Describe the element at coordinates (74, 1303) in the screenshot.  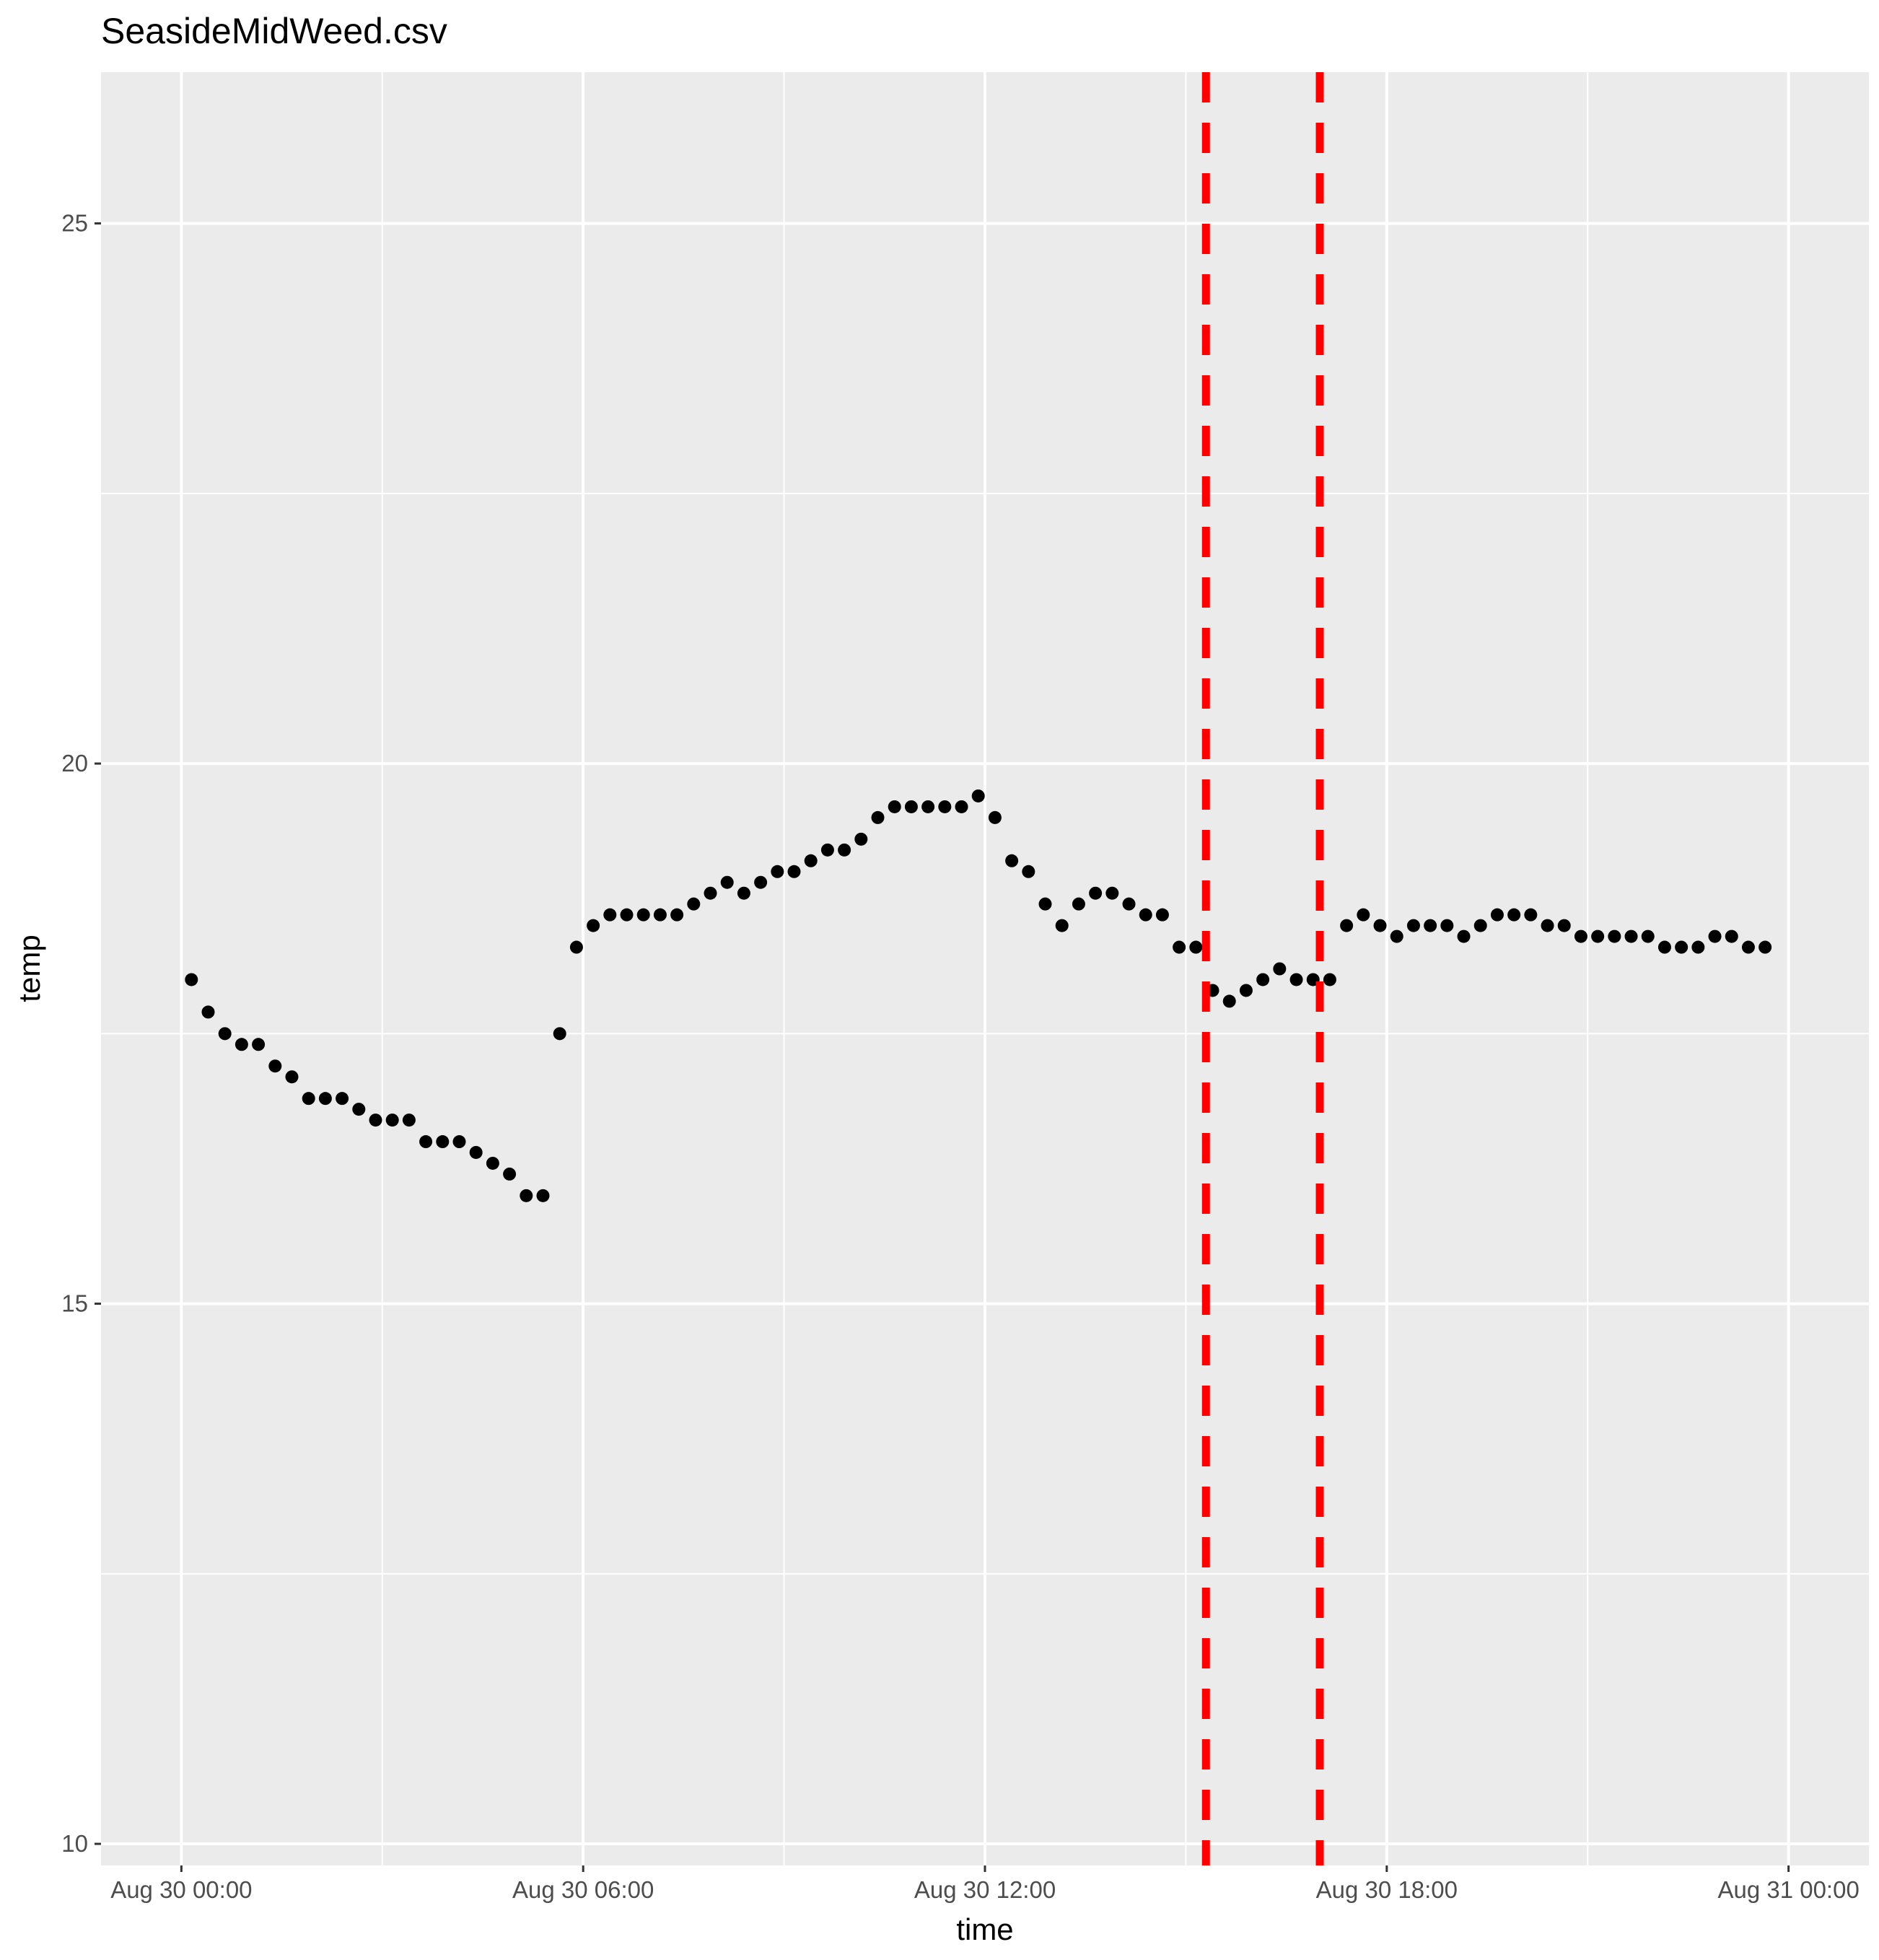
I see `y-tick-label: 15` at that location.